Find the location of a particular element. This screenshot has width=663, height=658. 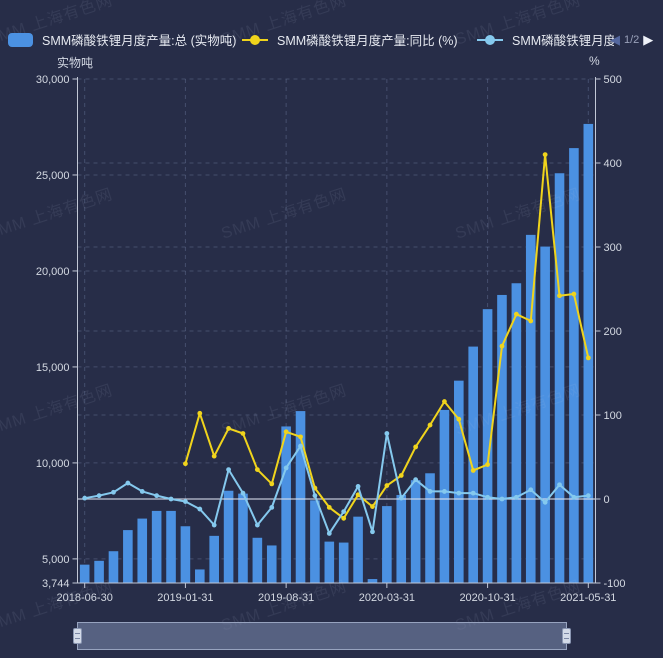

legend-item-yoy: SMM磷酸铁锂月度产量:同比 (%) is located at coordinates (350, 39).